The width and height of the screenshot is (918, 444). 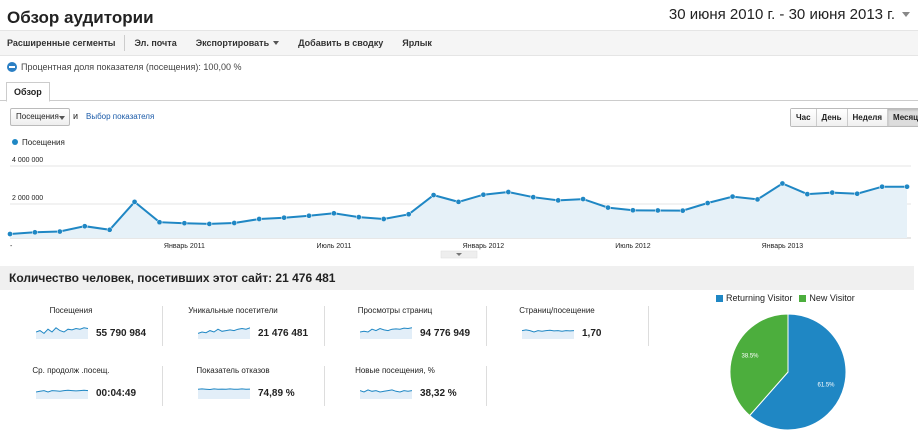 What do you see at coordinates (61, 43) in the screenshot?
I see `advanced-segments-button: Расширенные сегменты` at bounding box center [61, 43].